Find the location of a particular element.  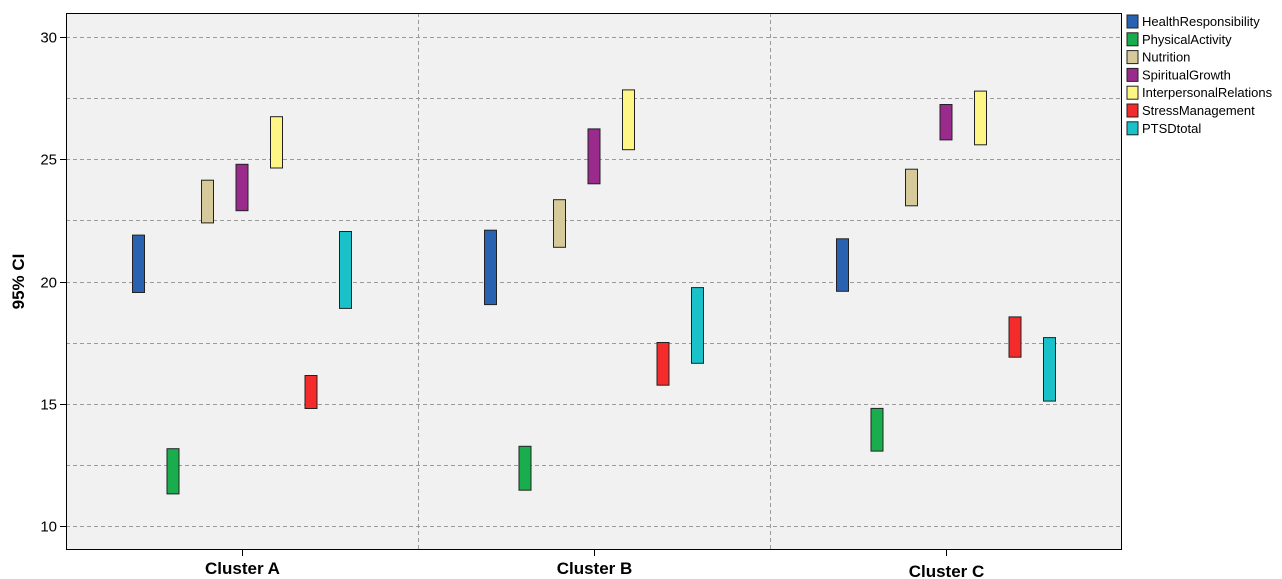

y-tick-label: 10 is located at coordinates (48, 527).